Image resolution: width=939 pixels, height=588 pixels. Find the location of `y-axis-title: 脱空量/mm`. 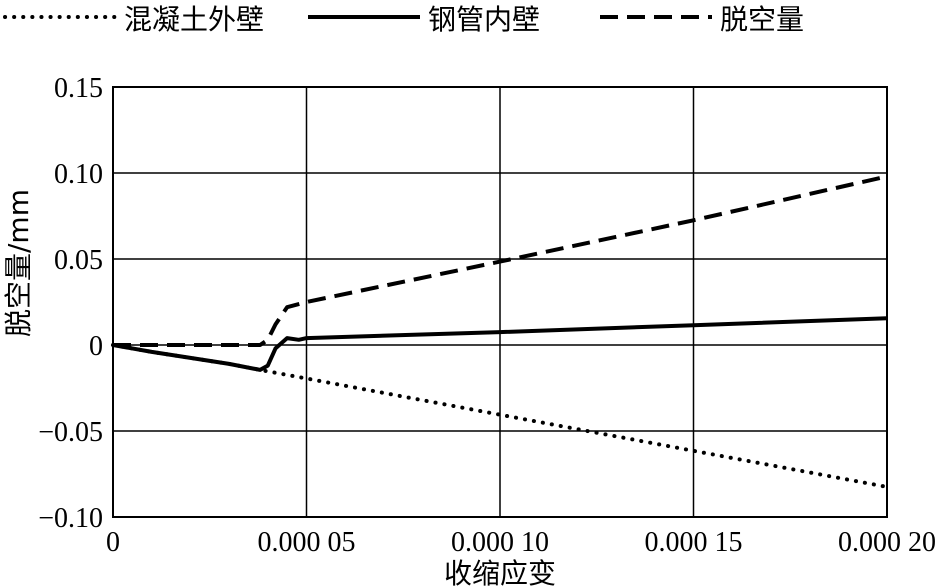

y-axis-title: 脱空量/mm is located at coordinates (18, 263).